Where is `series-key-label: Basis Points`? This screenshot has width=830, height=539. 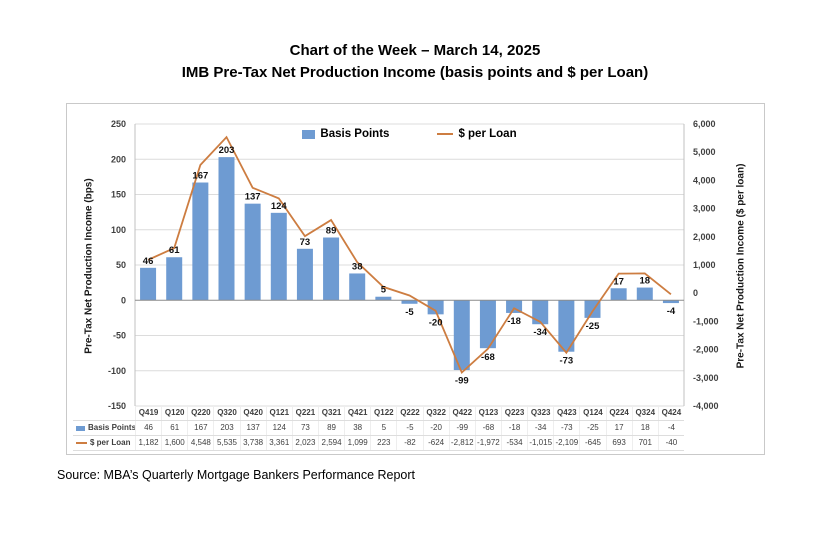 series-key-label: Basis Points is located at coordinates (111, 427).